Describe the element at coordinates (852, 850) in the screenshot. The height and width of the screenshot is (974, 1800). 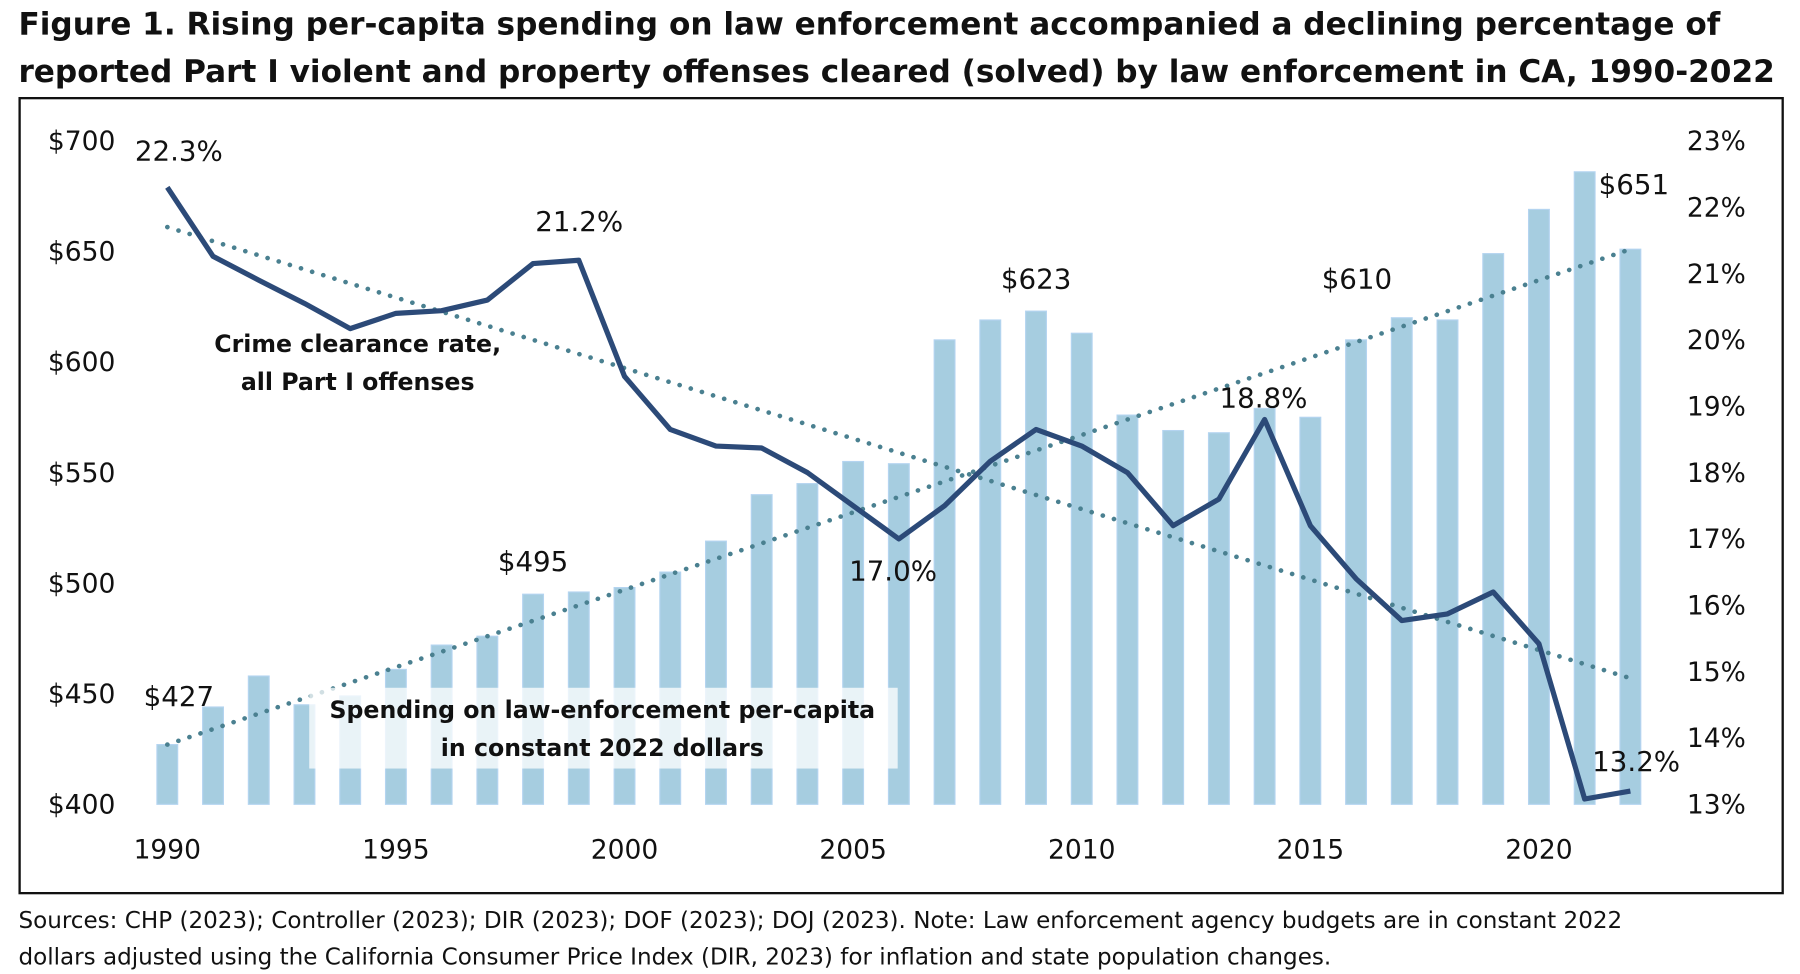
I see `x-tick: 2005` at that location.